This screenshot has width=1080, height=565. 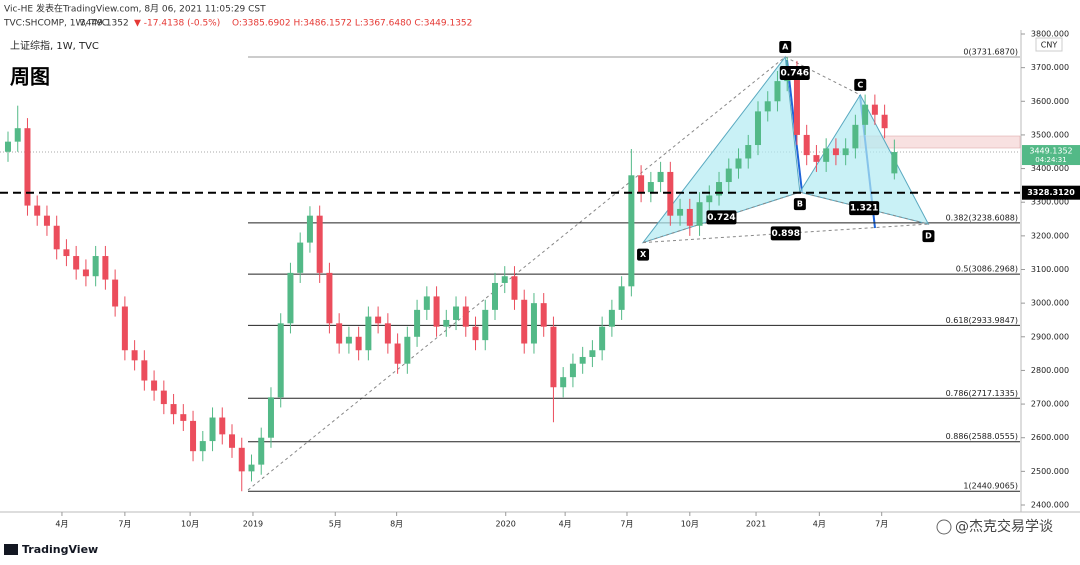 I want to click on fib-label: 0(3731.6870), so click(x=990, y=51).